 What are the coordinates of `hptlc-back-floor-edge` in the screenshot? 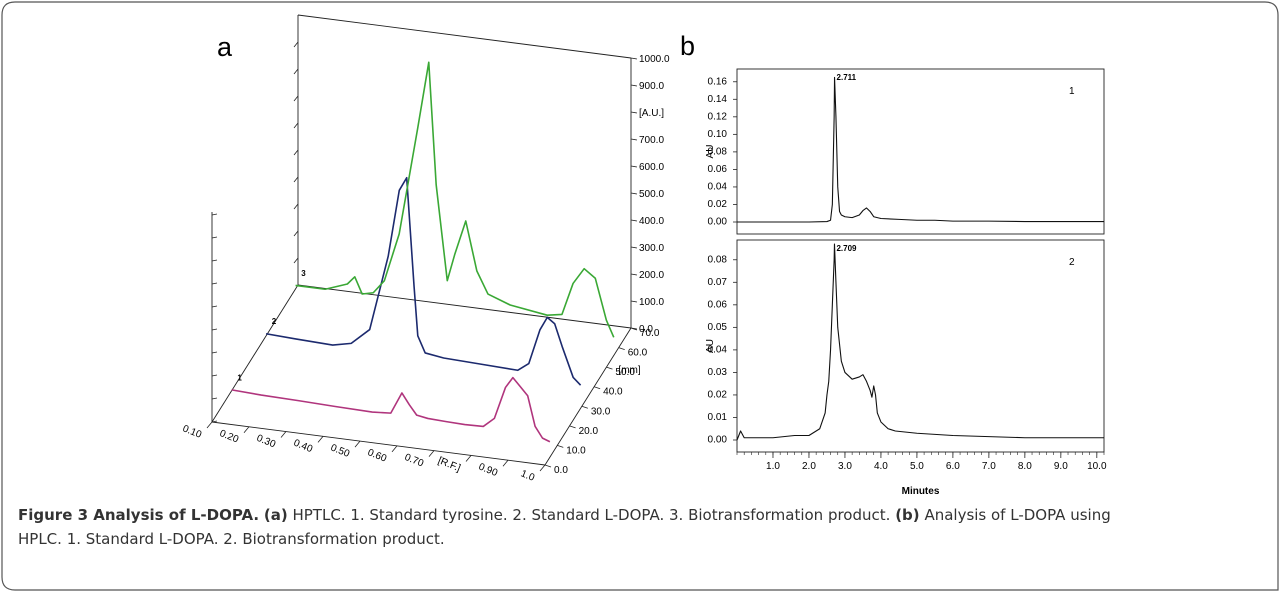 It's located at (464, 306).